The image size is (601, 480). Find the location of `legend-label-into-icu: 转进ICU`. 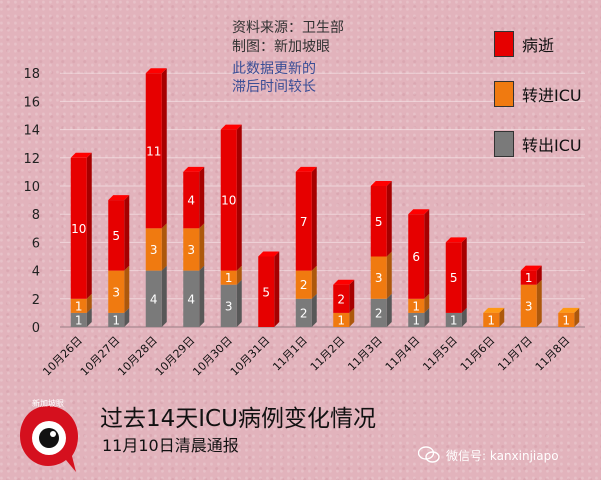

legend-label-into-icu: 转进ICU is located at coordinates (552, 95).